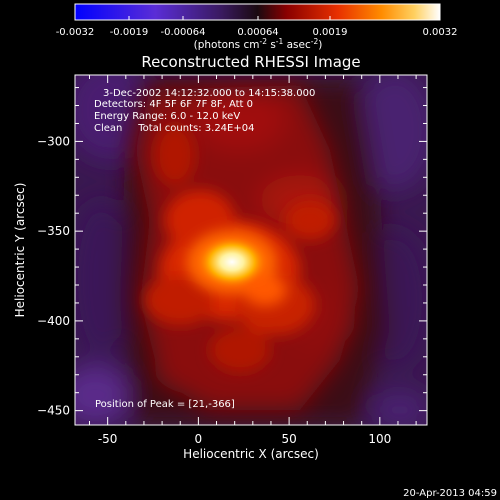  I want to click on colorbar-tick-label: 0.0019, so click(330, 32).